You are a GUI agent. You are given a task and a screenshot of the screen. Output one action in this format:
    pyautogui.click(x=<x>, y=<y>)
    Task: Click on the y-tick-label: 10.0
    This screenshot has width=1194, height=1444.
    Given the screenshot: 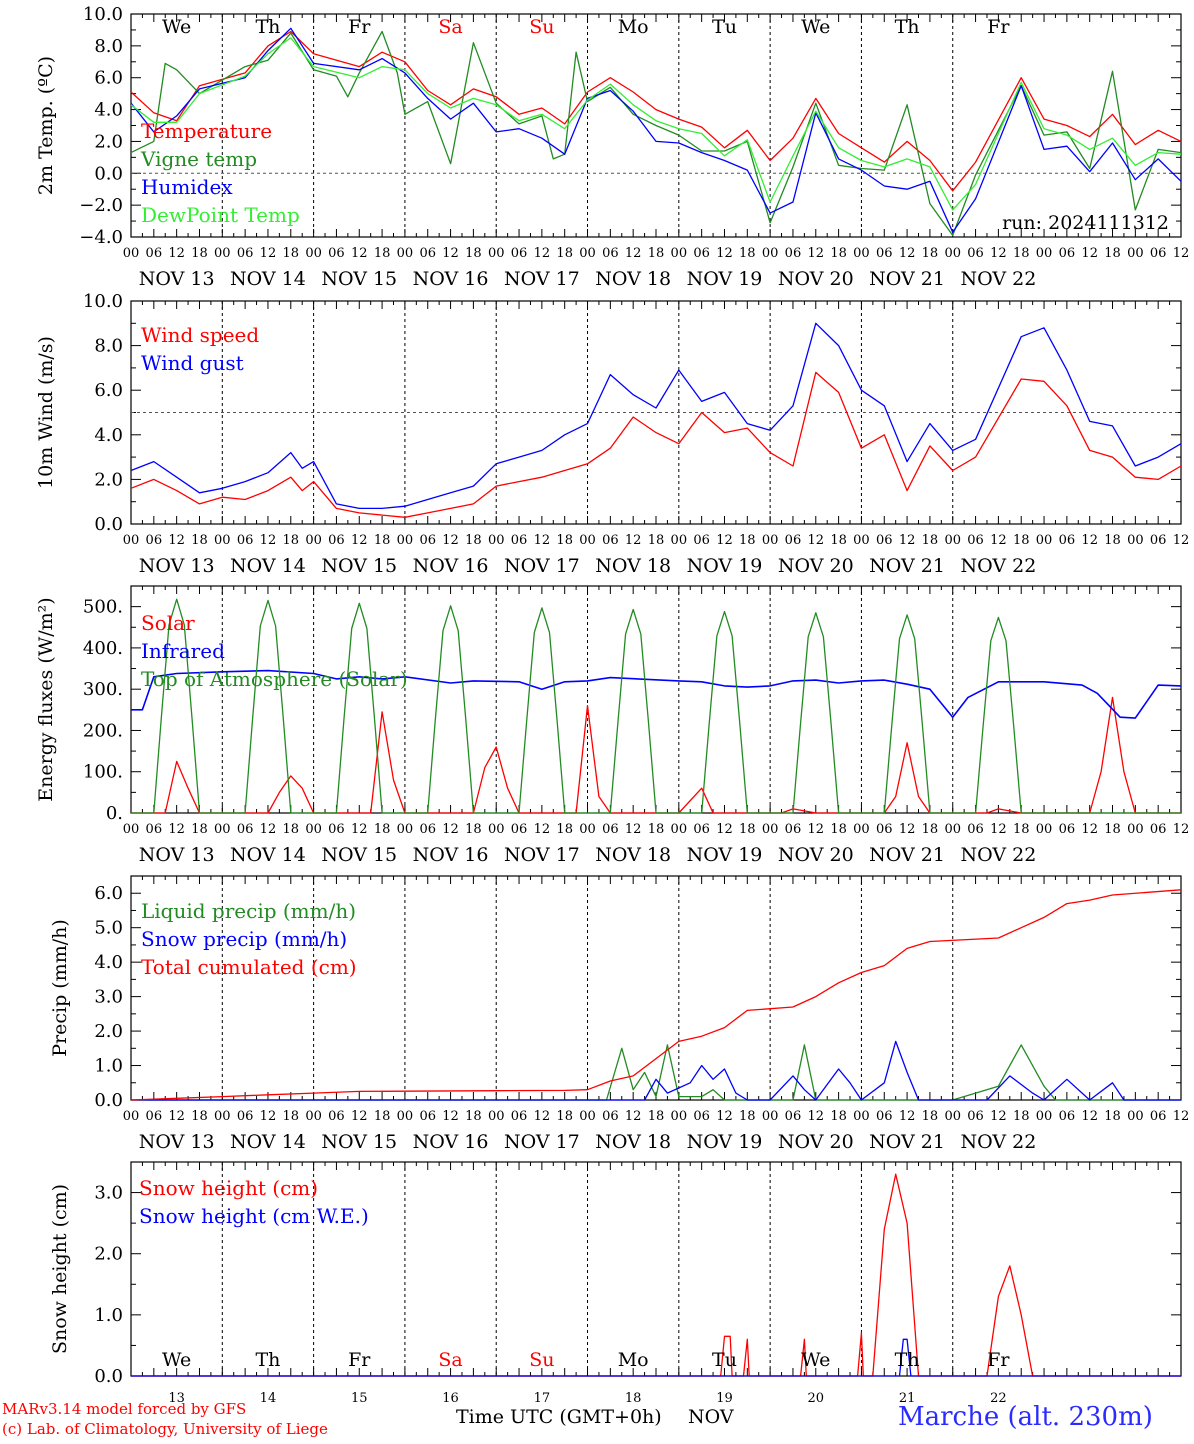 What is the action you would take?
    pyautogui.click(x=103, y=14)
    